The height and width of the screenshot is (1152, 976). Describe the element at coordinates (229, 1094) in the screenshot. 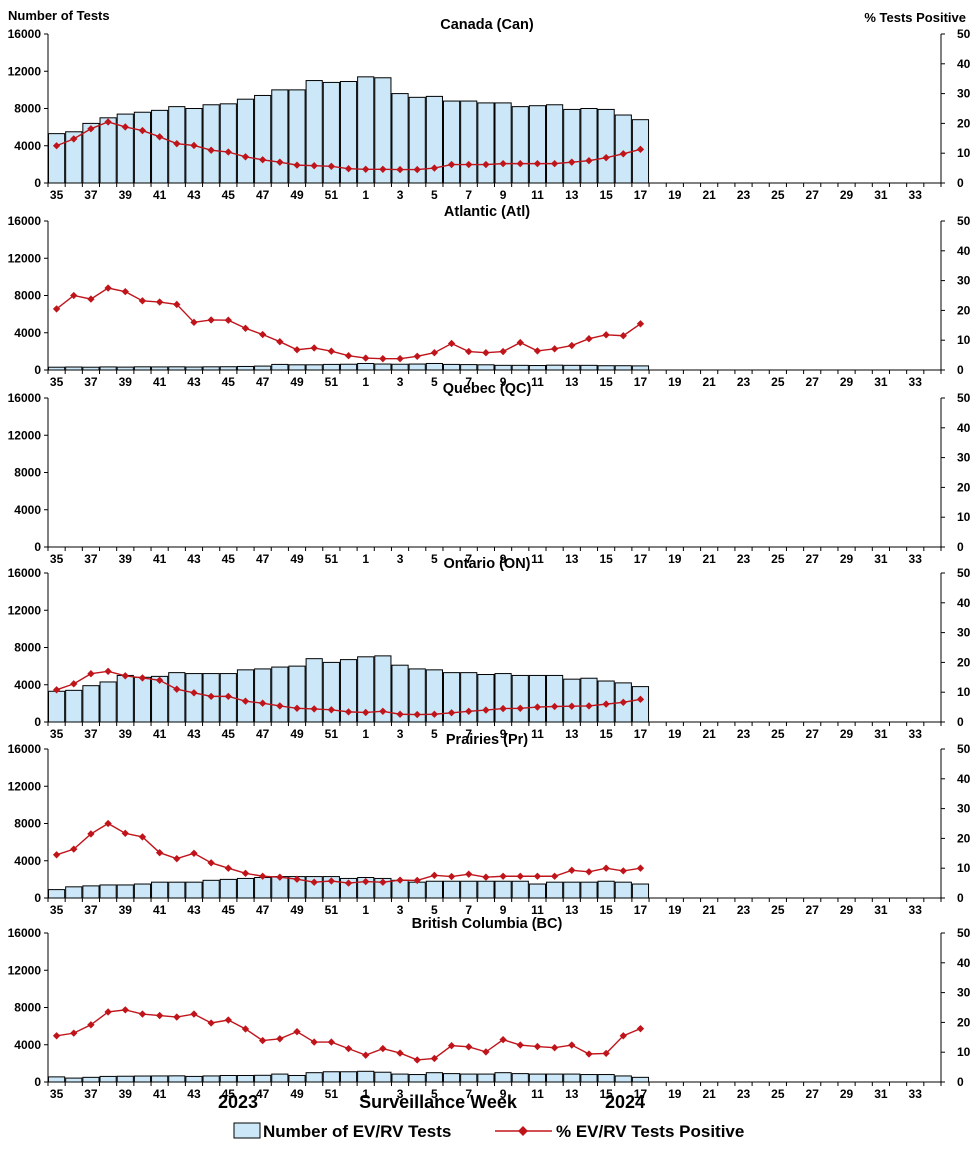

I see `x-tick-label: 45` at that location.